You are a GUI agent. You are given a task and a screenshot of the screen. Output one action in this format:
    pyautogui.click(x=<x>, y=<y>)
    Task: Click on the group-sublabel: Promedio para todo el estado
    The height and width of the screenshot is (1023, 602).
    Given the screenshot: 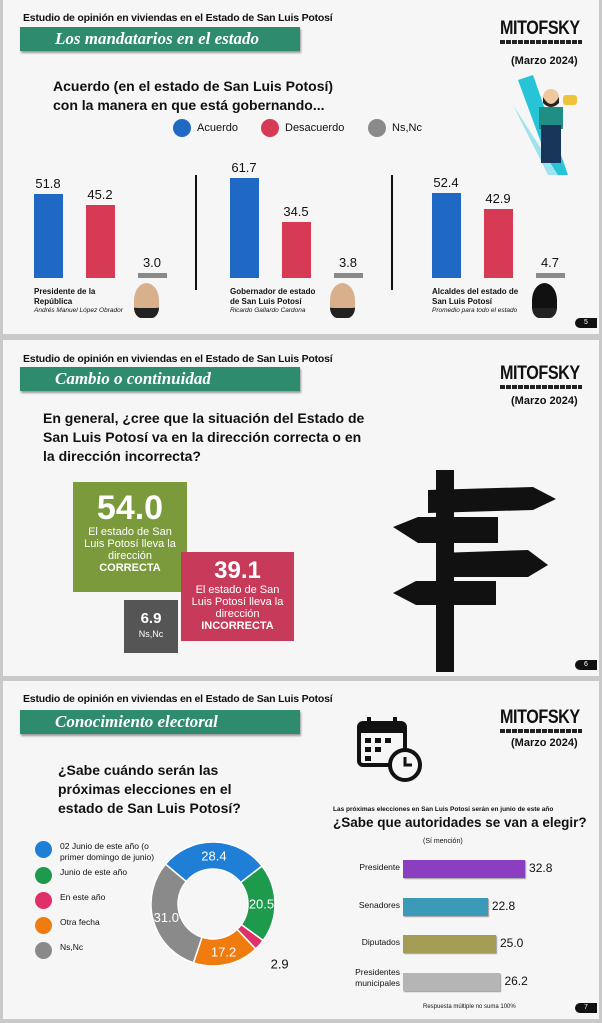 What is the action you would take?
    pyautogui.click(x=475, y=310)
    